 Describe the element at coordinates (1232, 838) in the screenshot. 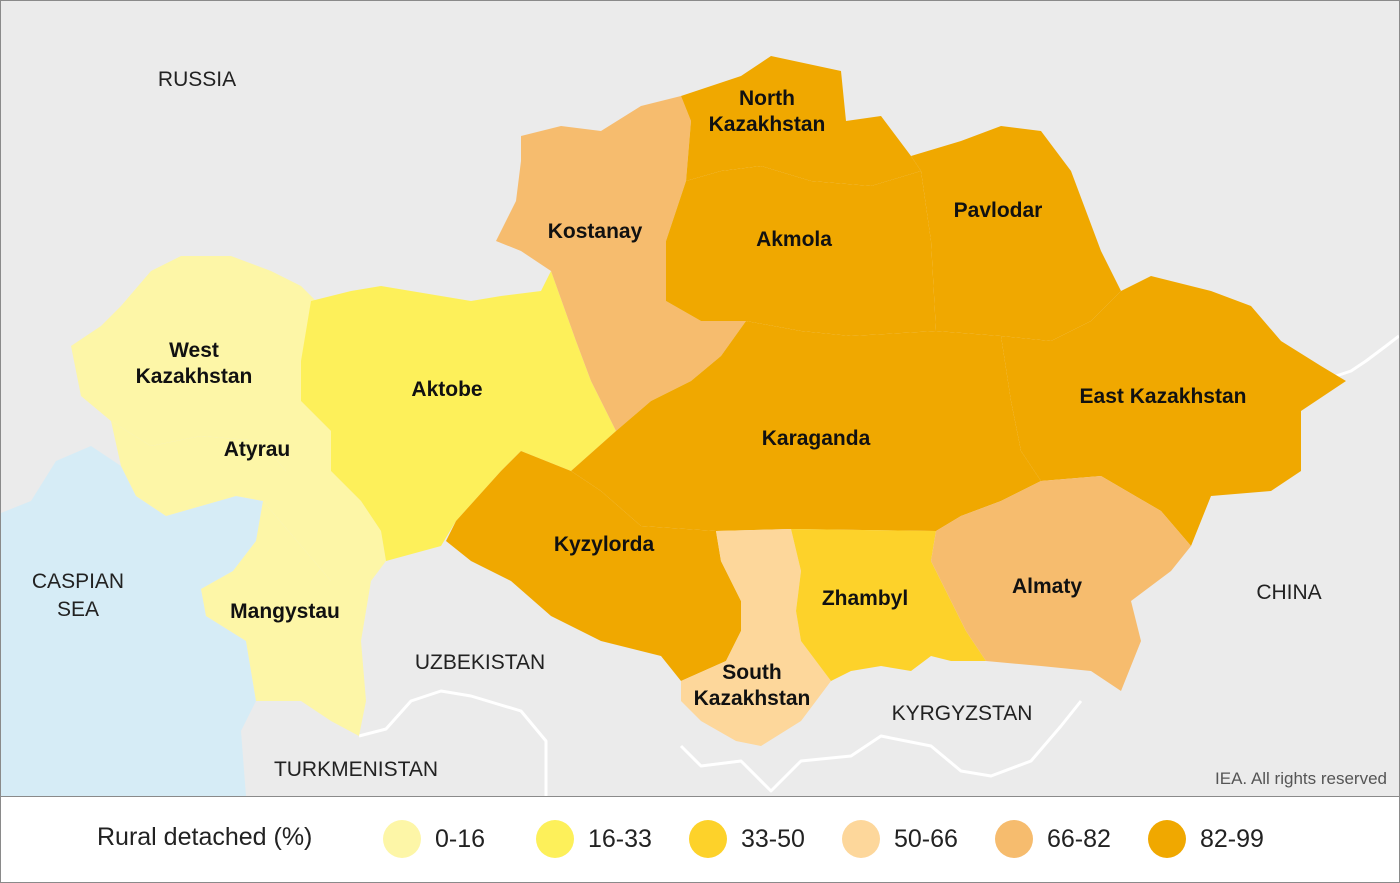

I see `legend-label: 82-99` at that location.